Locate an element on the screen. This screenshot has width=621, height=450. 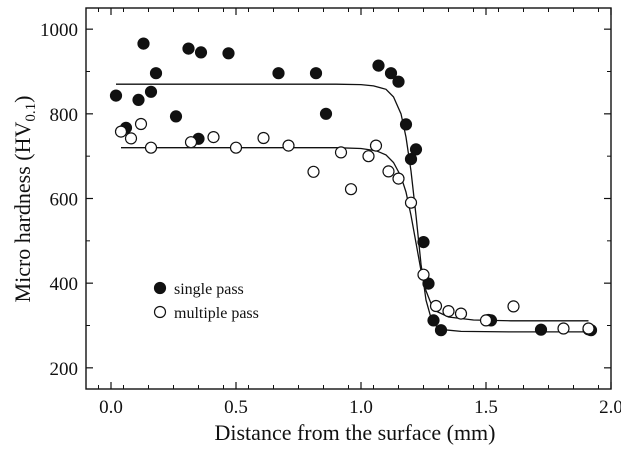
x-tick-label: 0.0 is located at coordinates (111, 407).